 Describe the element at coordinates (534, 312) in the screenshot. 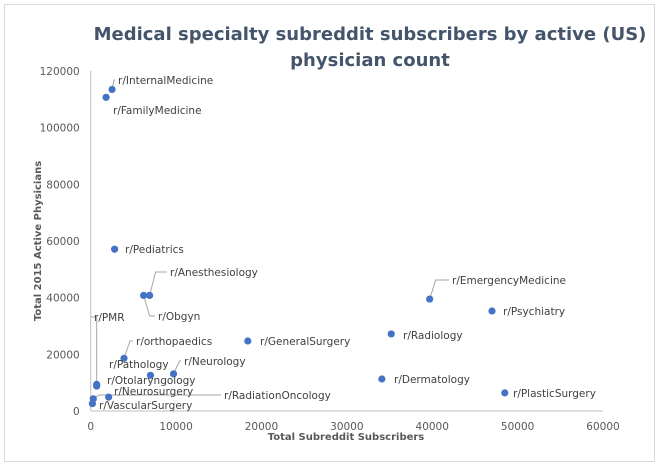

I see `data-label: r/Psychiatry` at that location.